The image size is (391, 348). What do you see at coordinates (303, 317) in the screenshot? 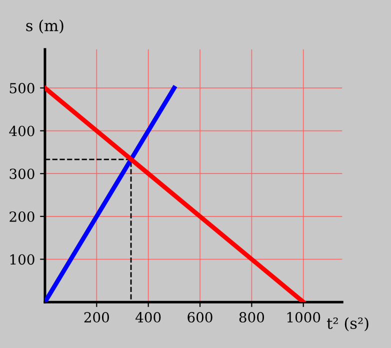
I see `x-tick-label: 1000` at bounding box center [303, 317].